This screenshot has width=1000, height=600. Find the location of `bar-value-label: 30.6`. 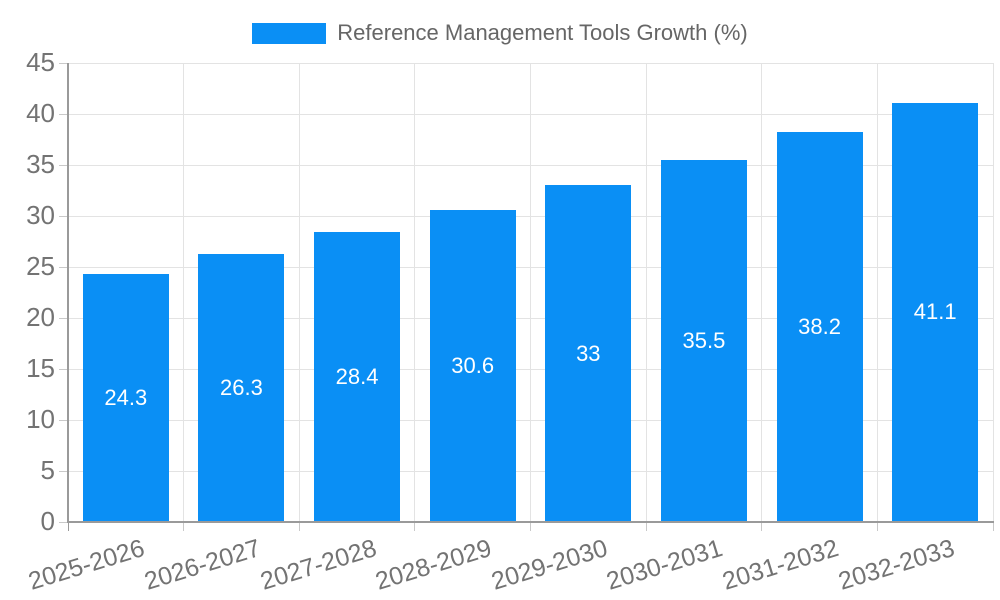

bar-value-label: 30.6 is located at coordinates (473, 365).